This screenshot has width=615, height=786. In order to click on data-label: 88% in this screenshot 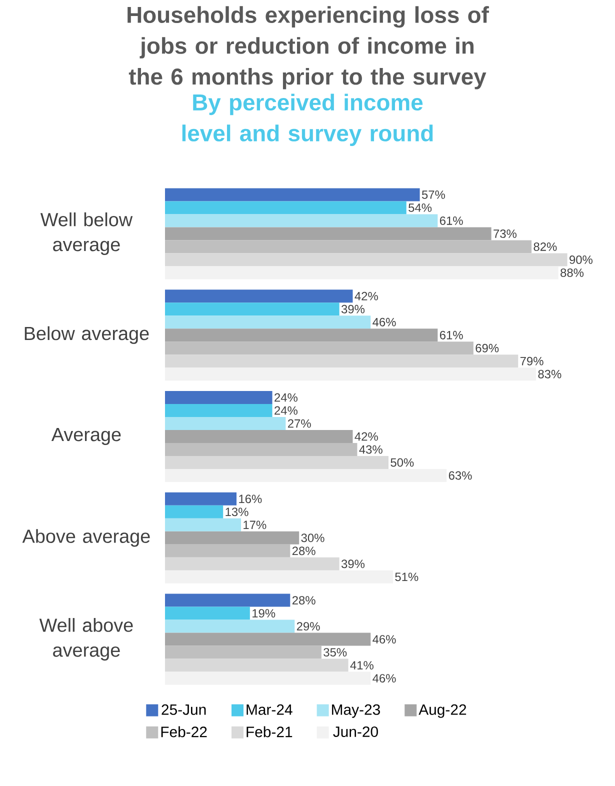, I will do `click(572, 272)`.